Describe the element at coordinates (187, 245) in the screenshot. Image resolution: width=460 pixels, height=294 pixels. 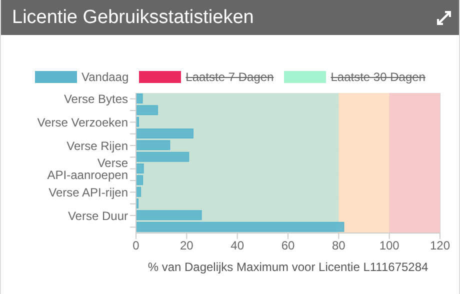
I see `x-tick-label: 20` at that location.